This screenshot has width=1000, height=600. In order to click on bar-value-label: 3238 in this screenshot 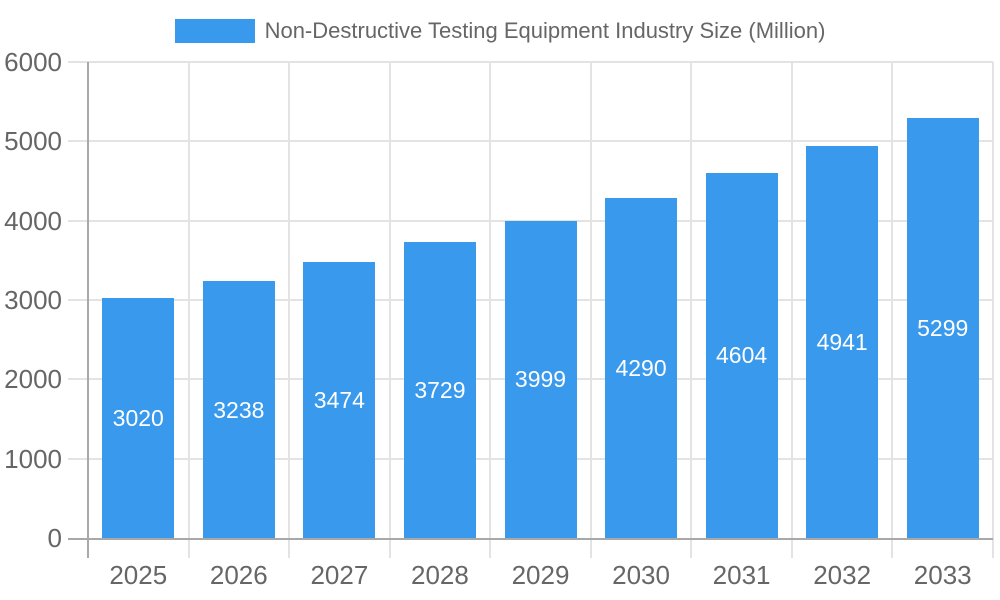, I will do `click(239, 409)`.